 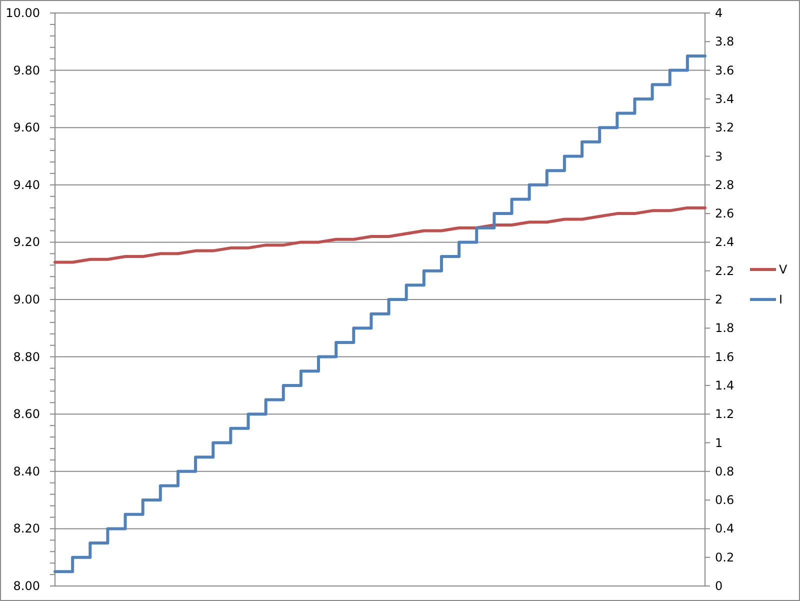 What do you see at coordinates (719, 156) in the screenshot?
I see `y2-tick-label: 3` at bounding box center [719, 156].